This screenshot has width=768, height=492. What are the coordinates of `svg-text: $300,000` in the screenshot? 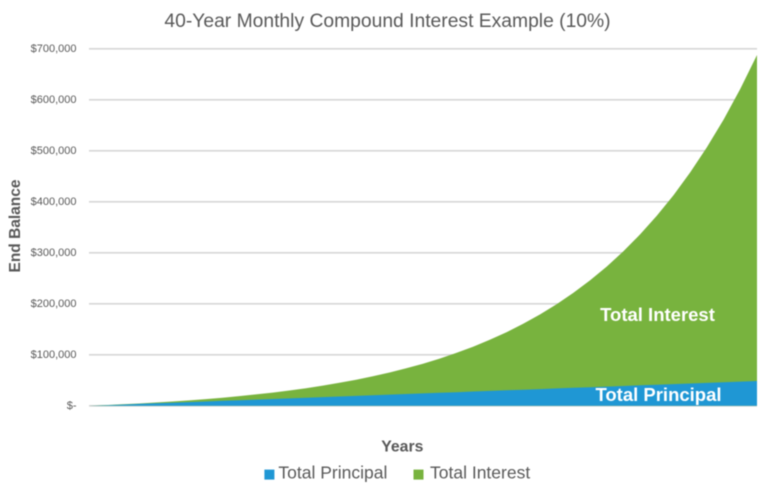 It's located at (54, 253).